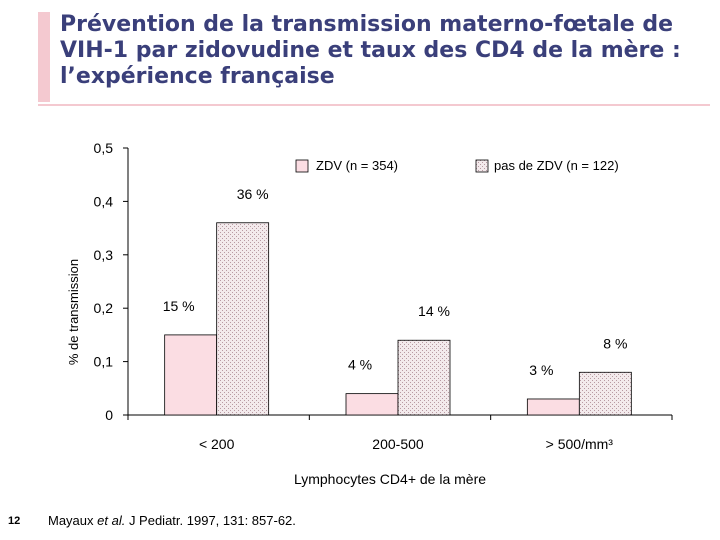 This screenshot has width=720, height=540. Describe the element at coordinates (615, 343) in the screenshot. I see `data-label: 8 %` at that location.